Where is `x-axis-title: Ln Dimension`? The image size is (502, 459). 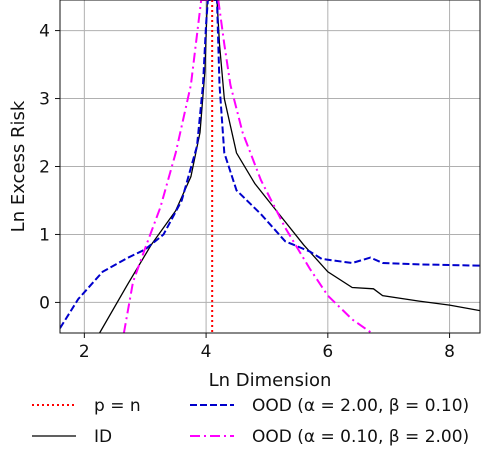
x-axis-title: Ln Dimension is located at coordinates (270, 380).